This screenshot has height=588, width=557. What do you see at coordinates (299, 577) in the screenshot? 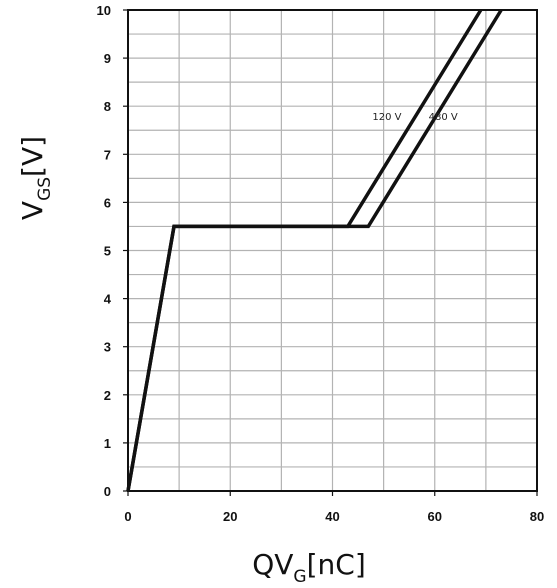
I see `x-axis-title-subscript: G` at bounding box center [299, 577].